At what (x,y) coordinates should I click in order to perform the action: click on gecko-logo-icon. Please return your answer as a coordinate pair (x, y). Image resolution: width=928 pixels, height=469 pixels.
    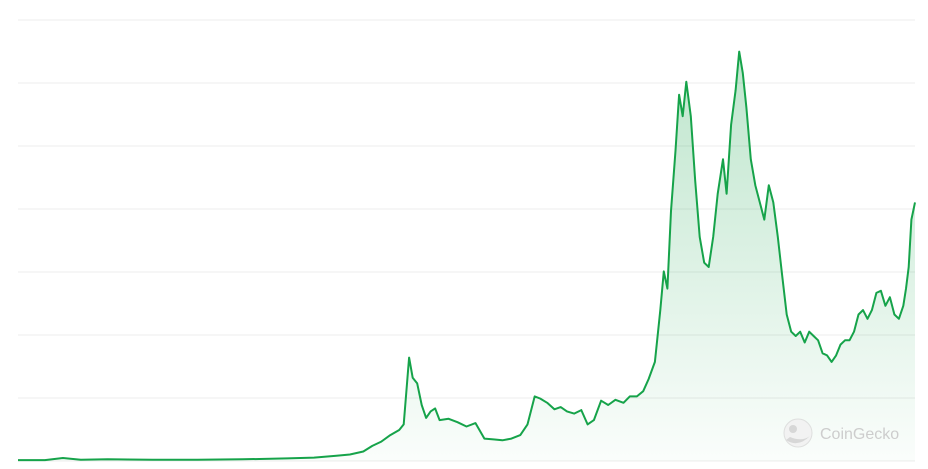
    Looking at the image, I should click on (798, 433).